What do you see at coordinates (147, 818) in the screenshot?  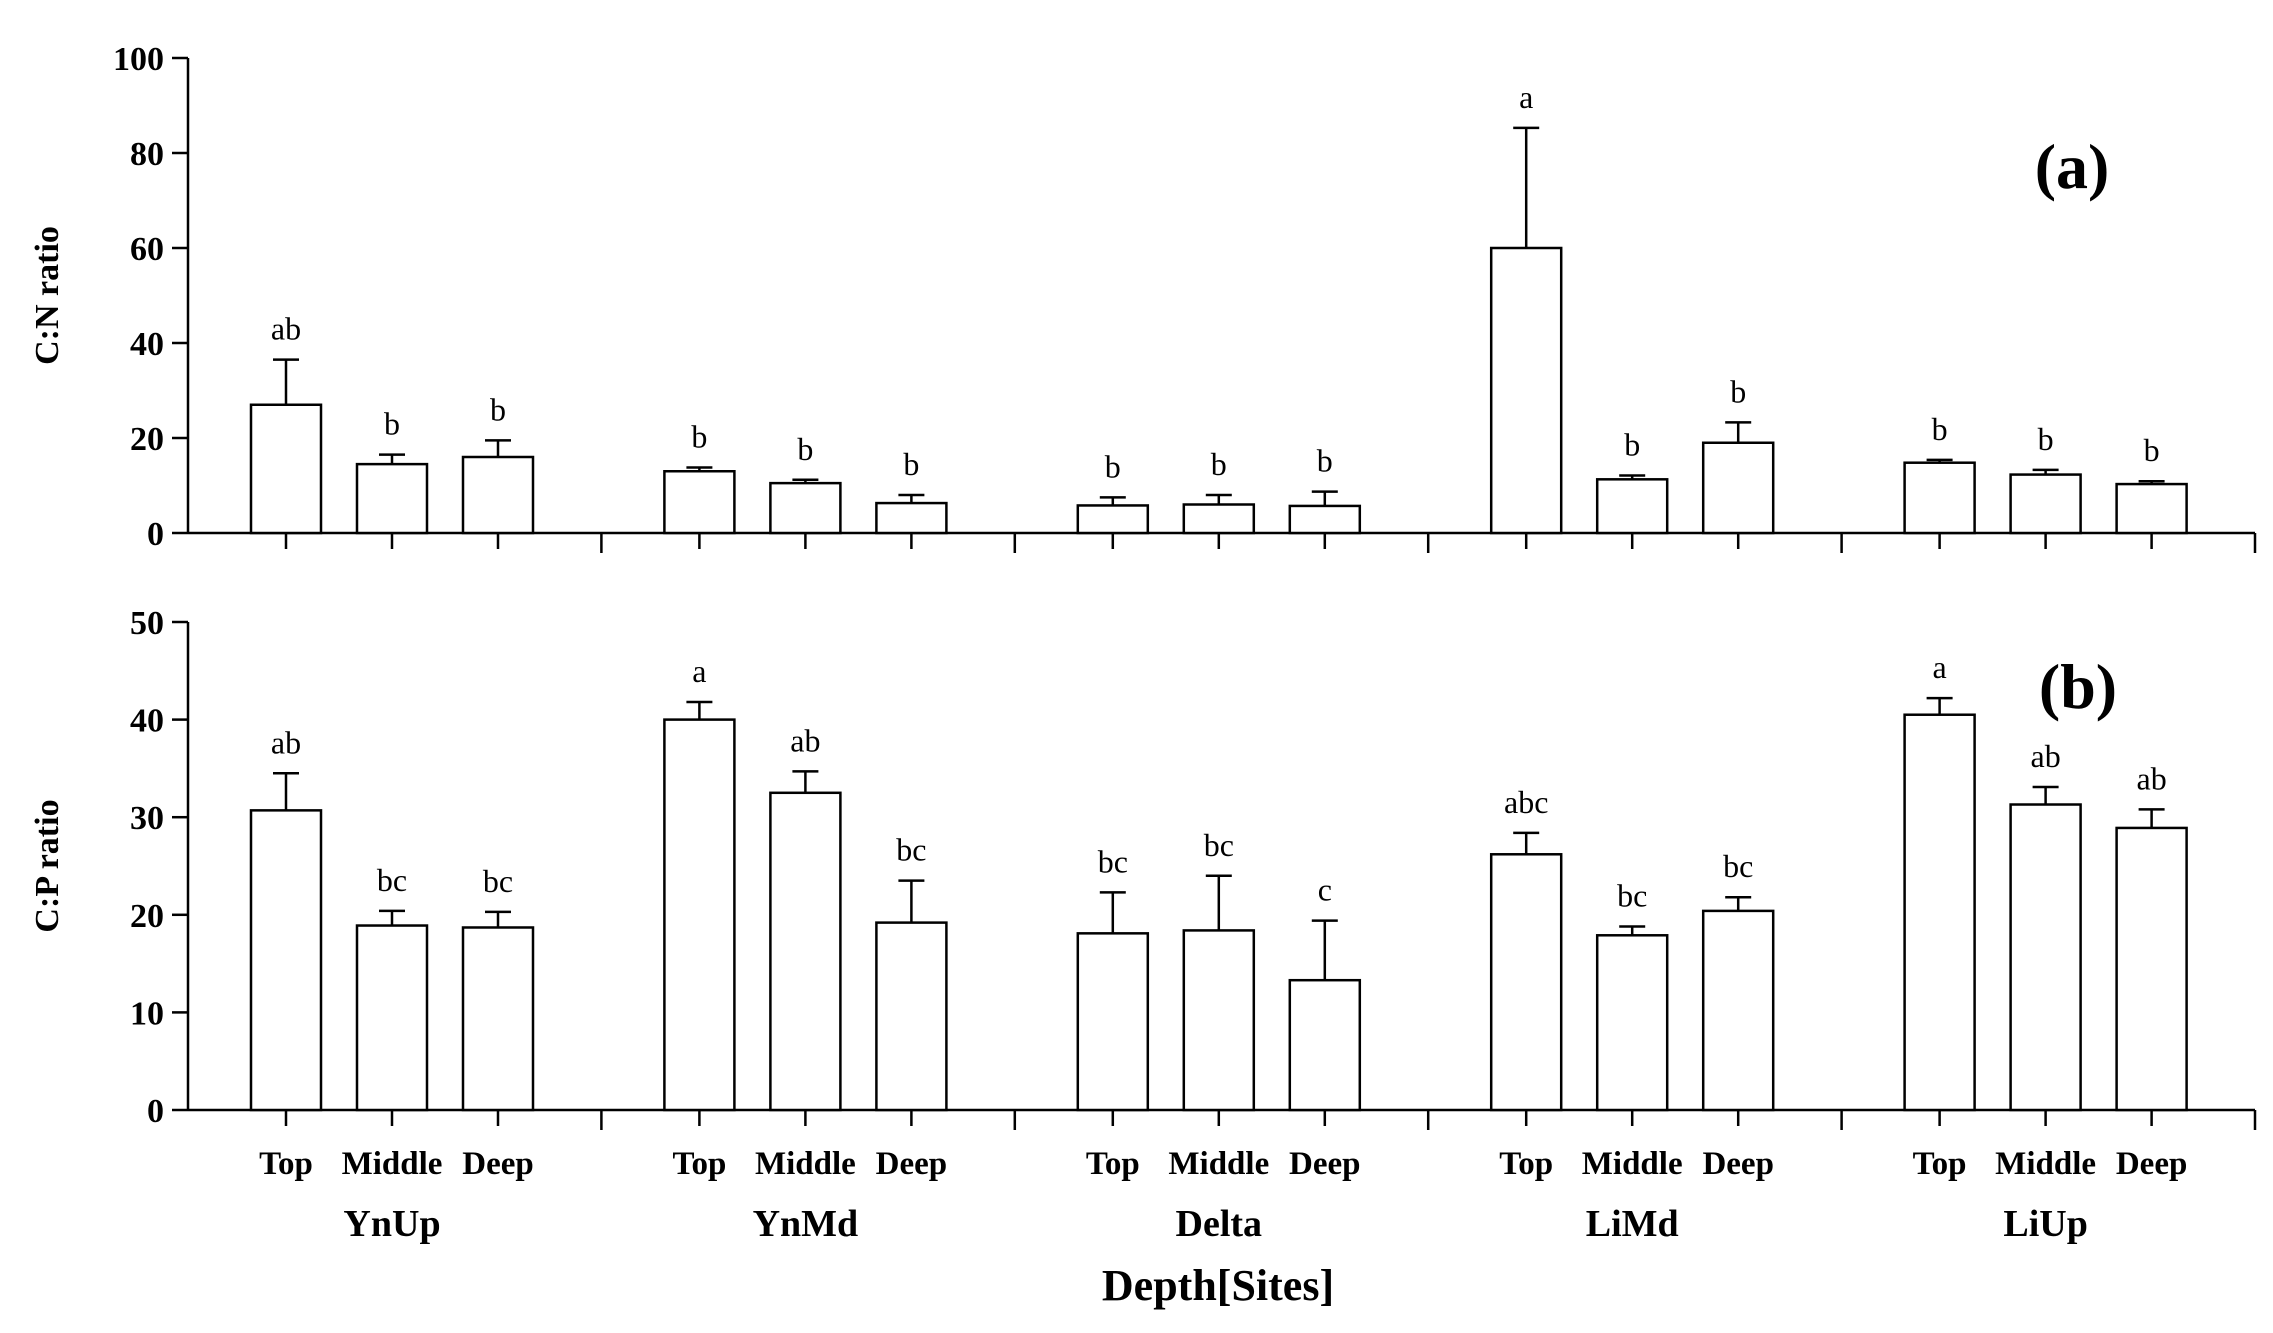 I see `y-tick-label: 30` at bounding box center [147, 818].